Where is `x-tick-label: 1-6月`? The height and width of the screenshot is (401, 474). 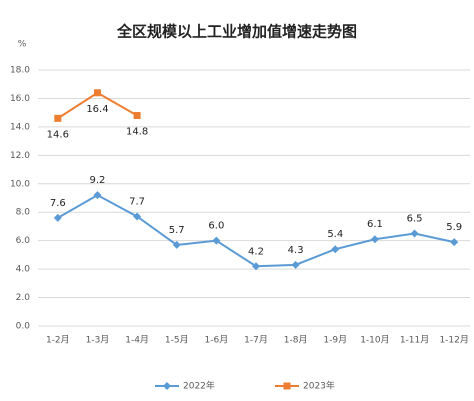 x-tick-label: 1-6月 is located at coordinates (217, 340).